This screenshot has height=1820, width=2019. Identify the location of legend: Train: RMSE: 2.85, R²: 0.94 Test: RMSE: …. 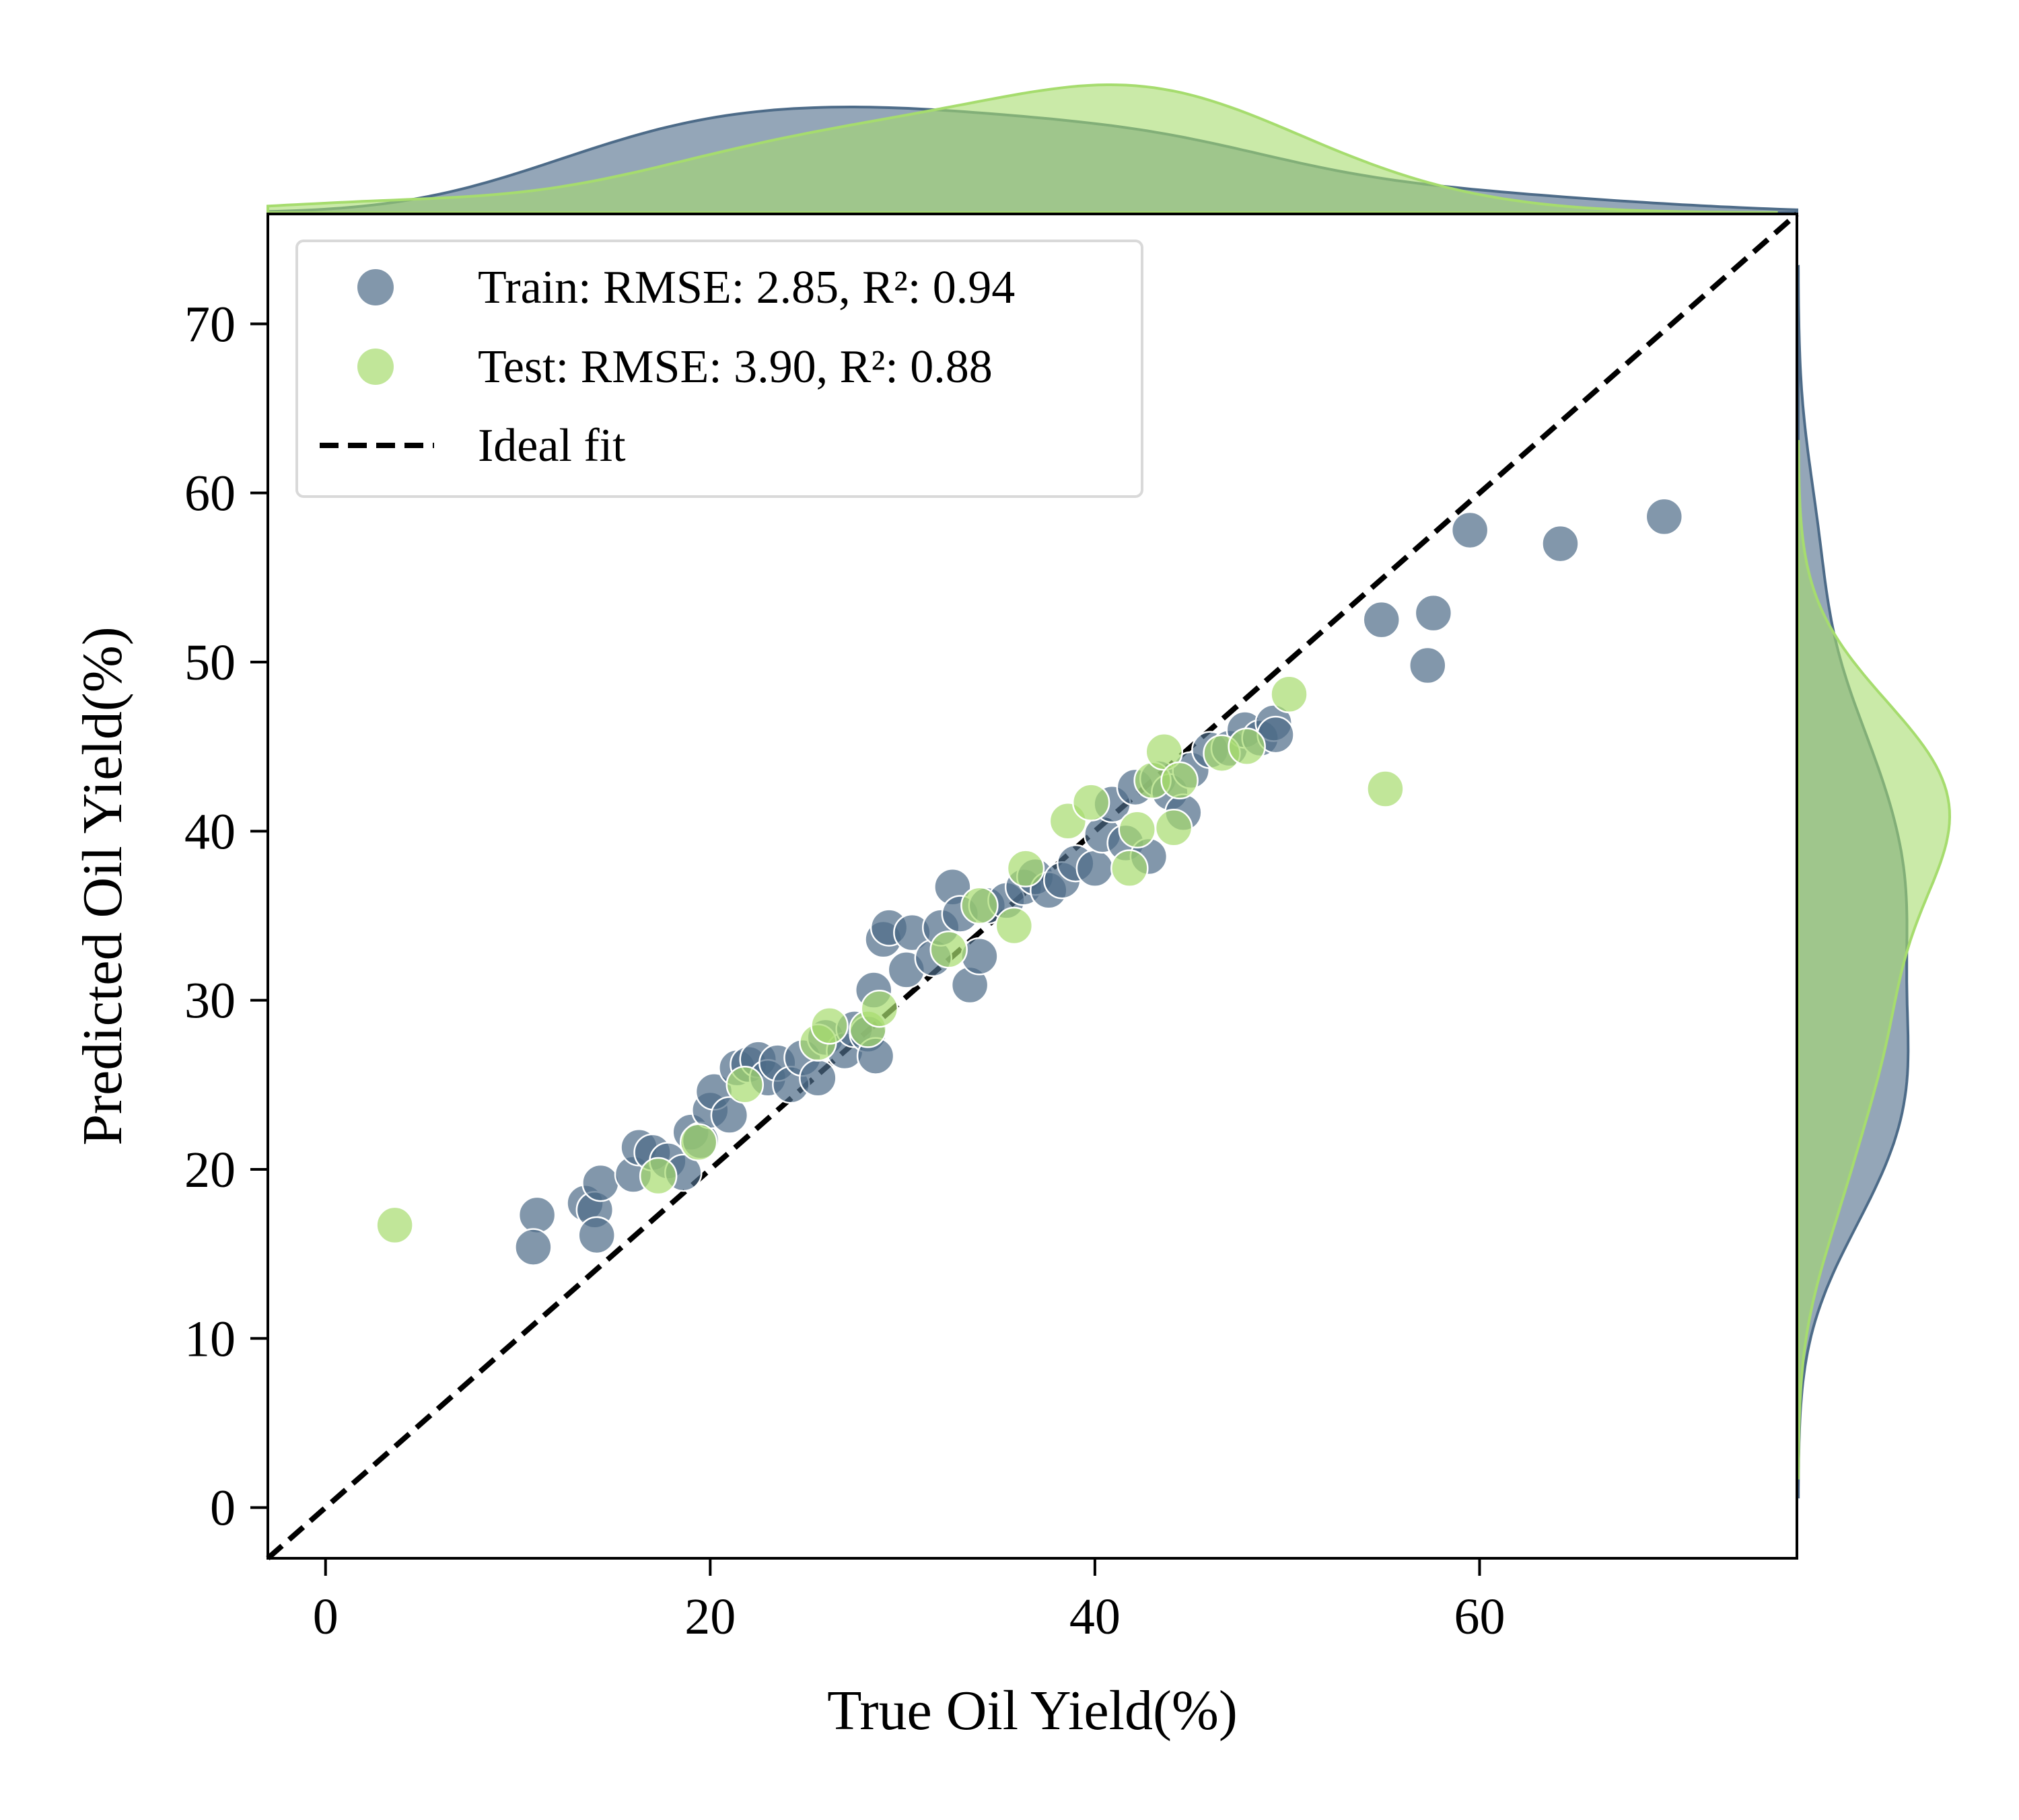
(719, 369).